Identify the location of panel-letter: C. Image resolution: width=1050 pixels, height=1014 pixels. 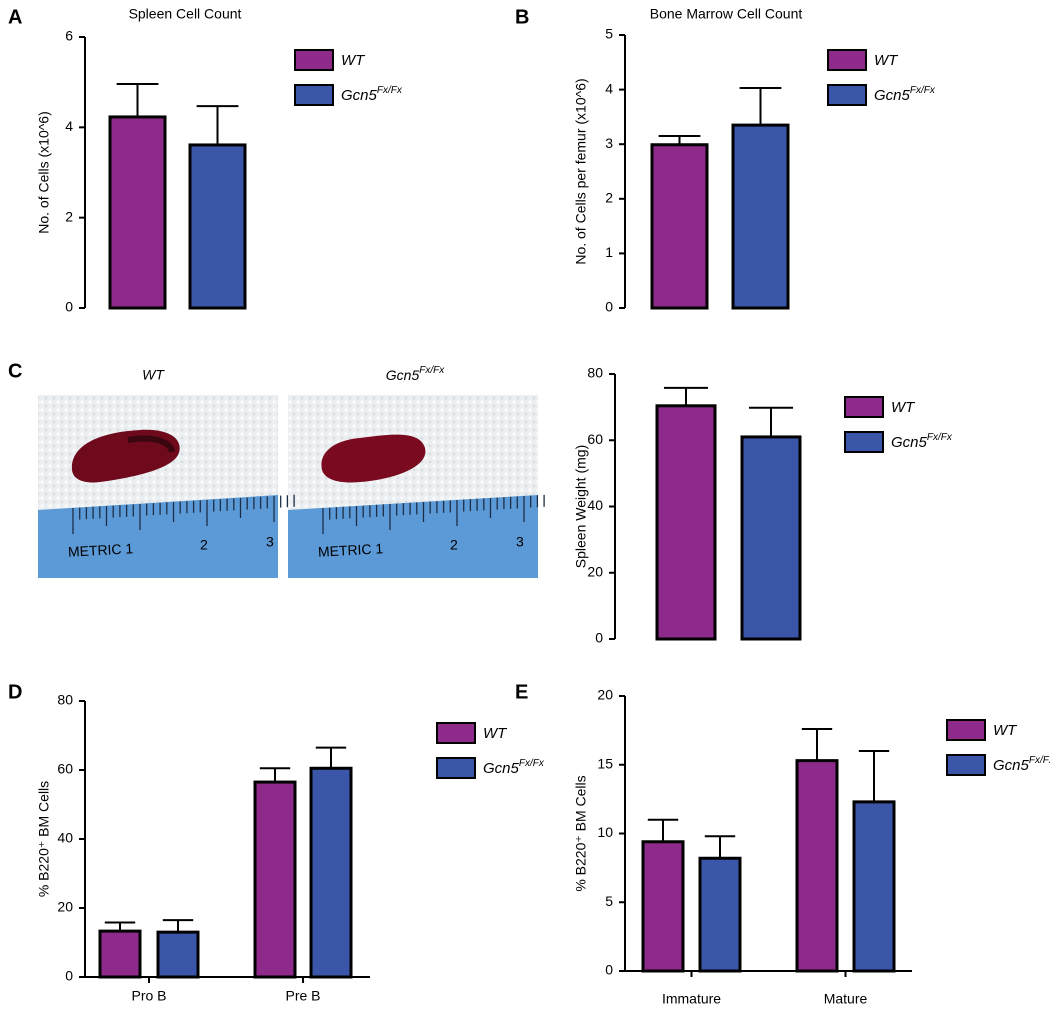
(15, 371).